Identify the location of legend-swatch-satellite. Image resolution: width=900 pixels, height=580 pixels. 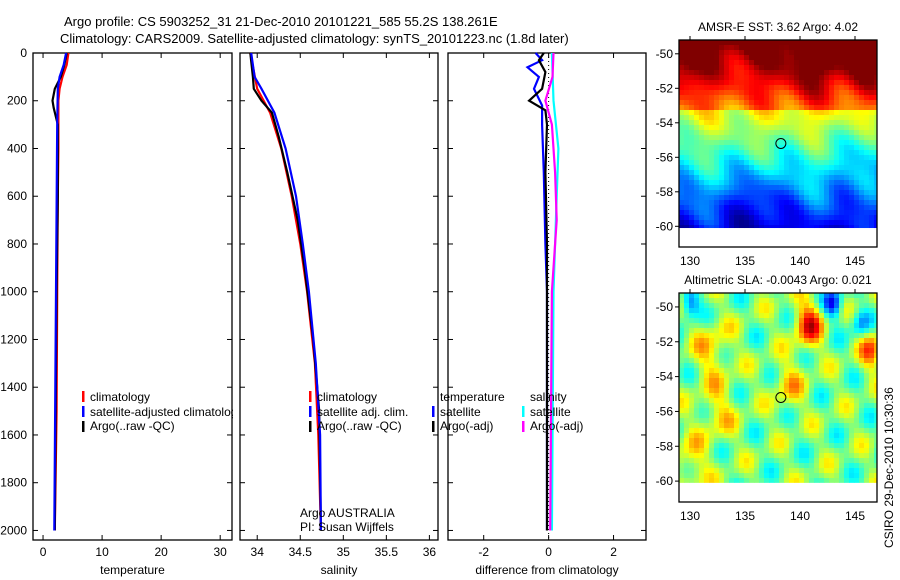
(310, 411).